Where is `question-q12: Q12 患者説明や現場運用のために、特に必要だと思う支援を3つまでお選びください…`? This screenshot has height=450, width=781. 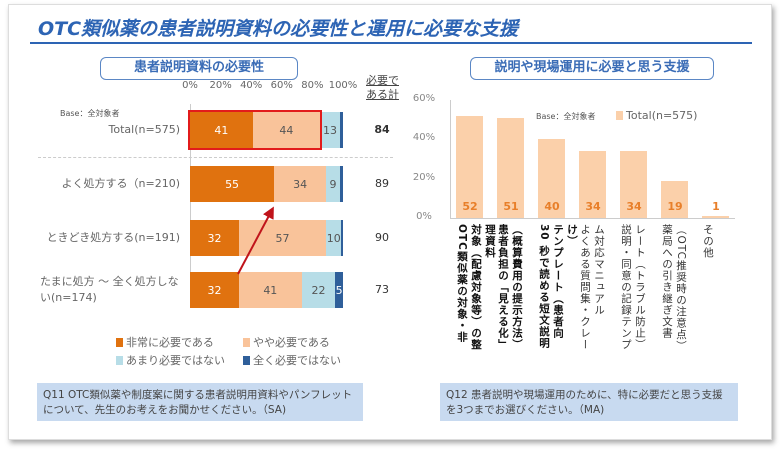 question-q12: Q12 患者説明や現場運用のために、特に必要だと思う支援を3つまでお選びください… is located at coordinates (589, 402).